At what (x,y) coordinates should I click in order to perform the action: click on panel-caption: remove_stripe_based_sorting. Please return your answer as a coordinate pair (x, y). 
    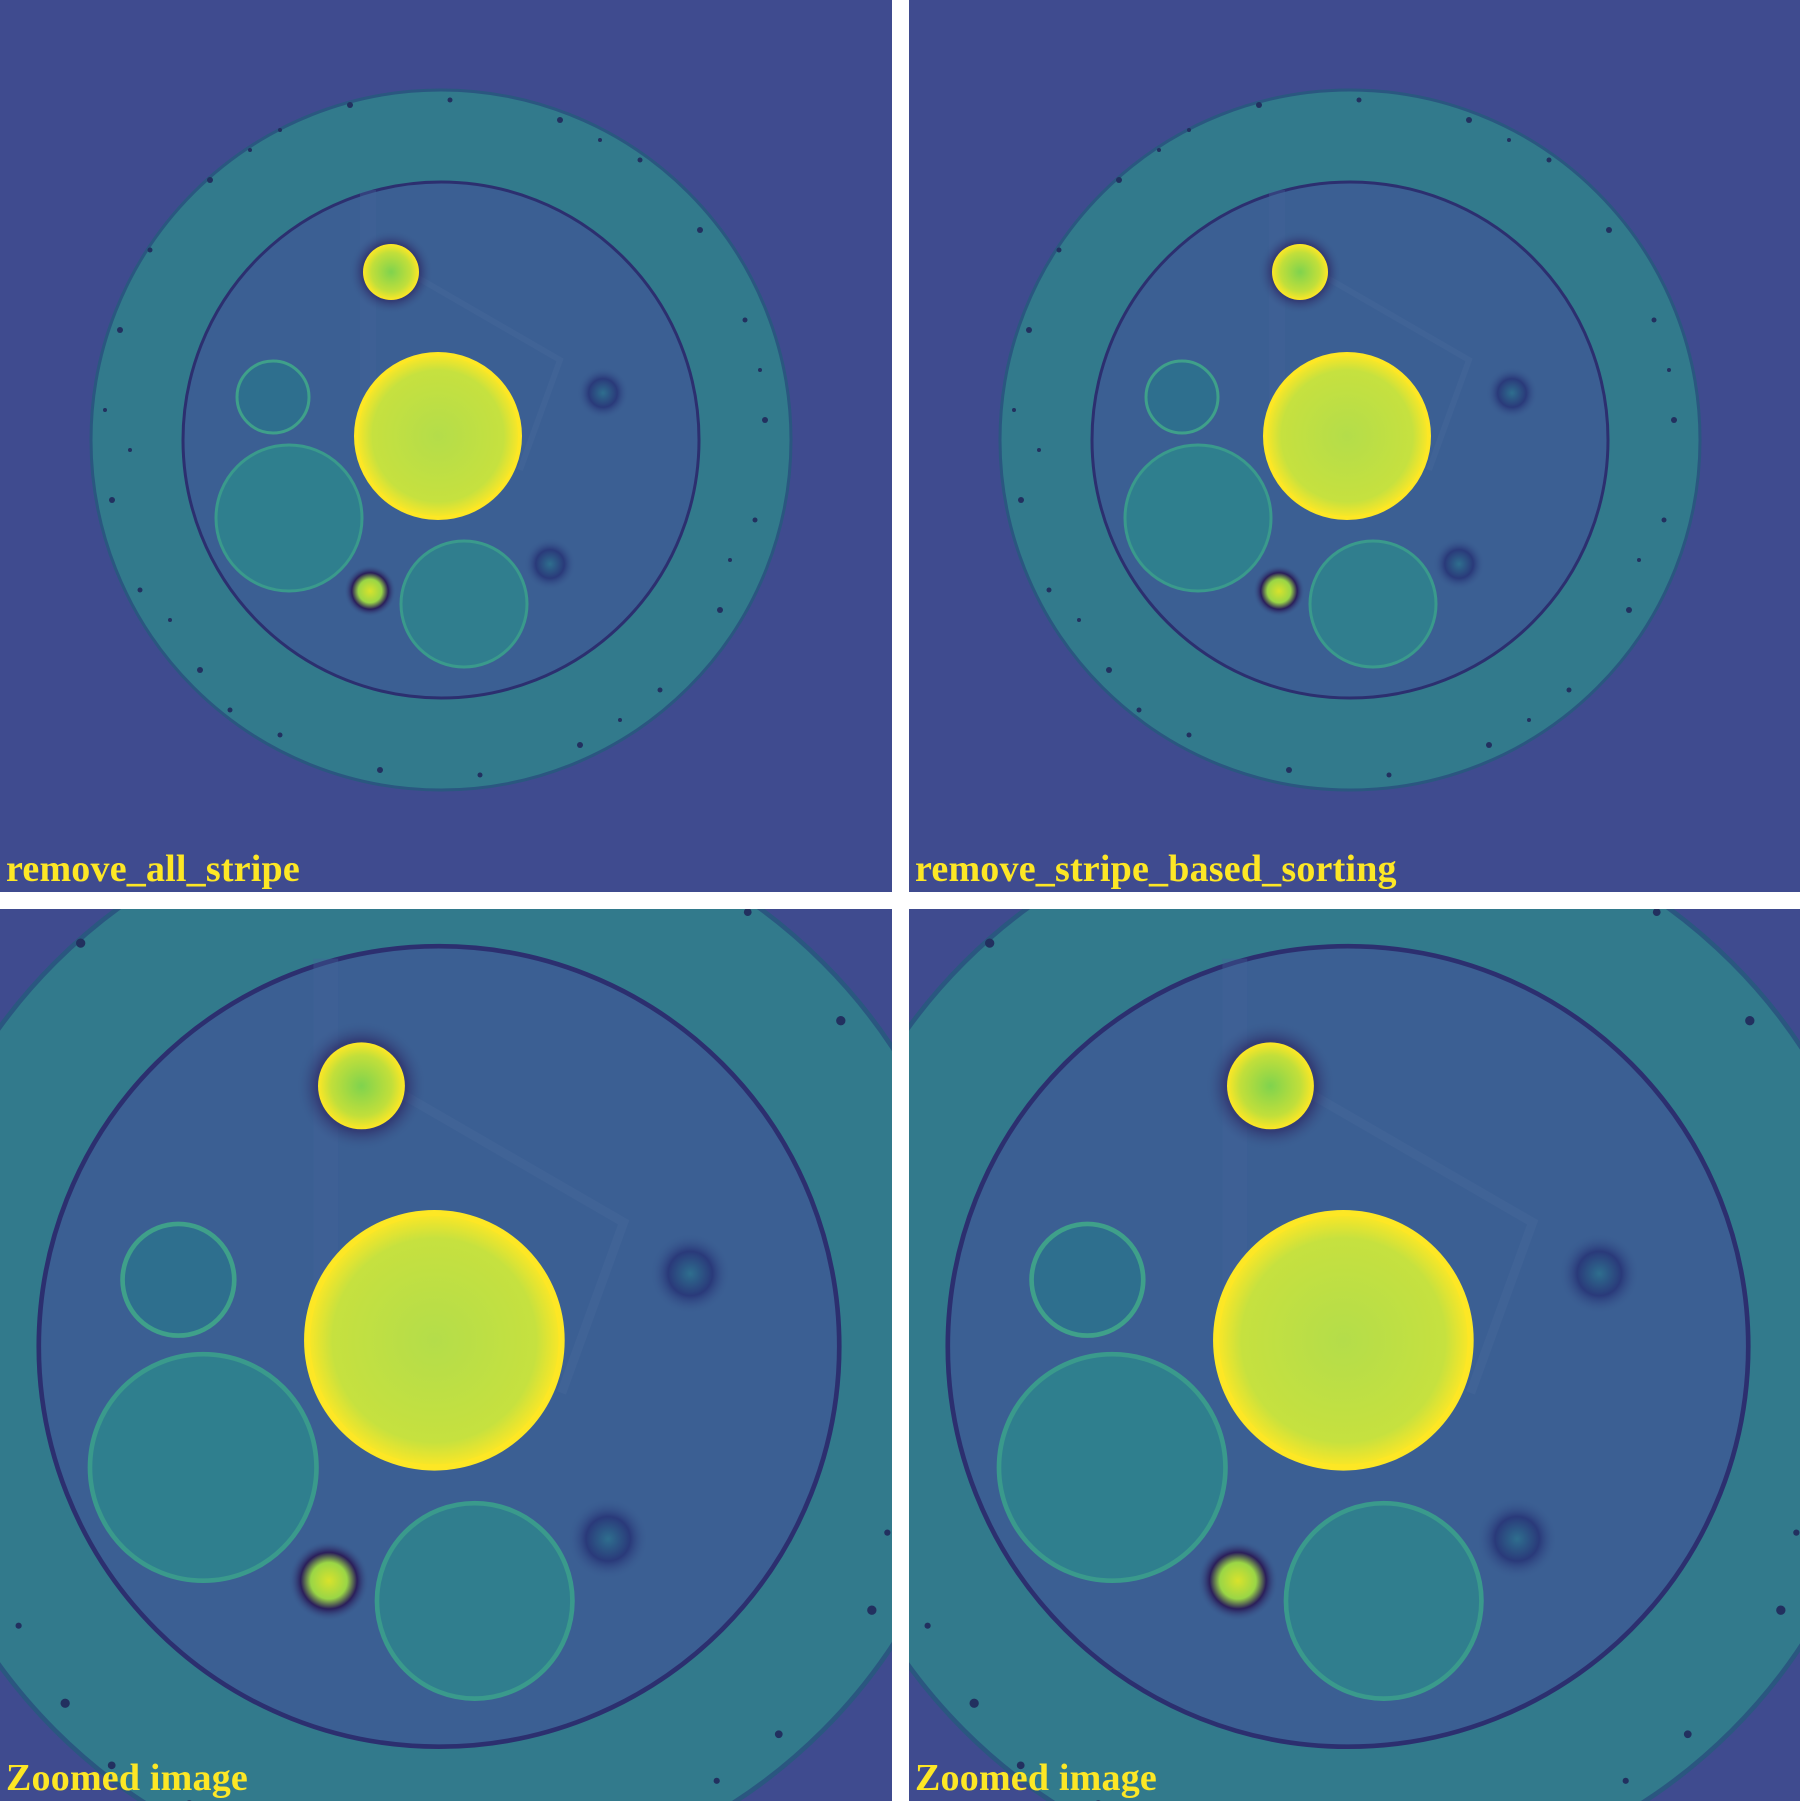
    Looking at the image, I should click on (1156, 869).